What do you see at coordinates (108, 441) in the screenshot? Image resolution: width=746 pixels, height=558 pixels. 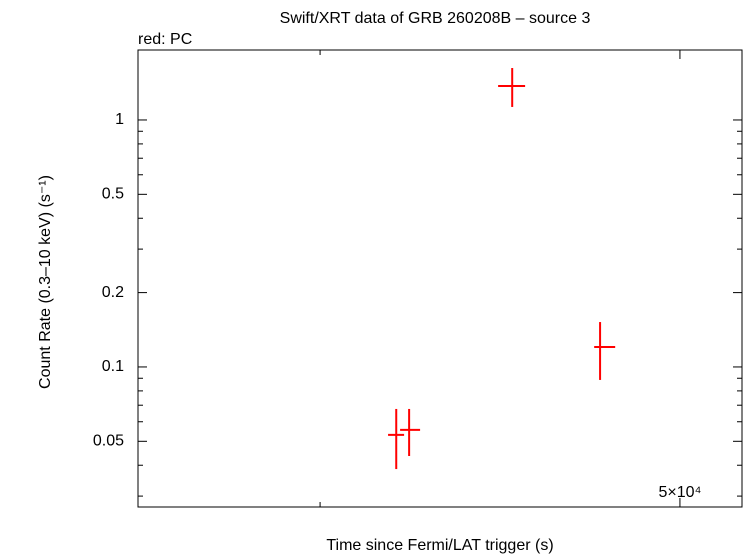 I see `y-tick-label: 0.05` at bounding box center [108, 441].